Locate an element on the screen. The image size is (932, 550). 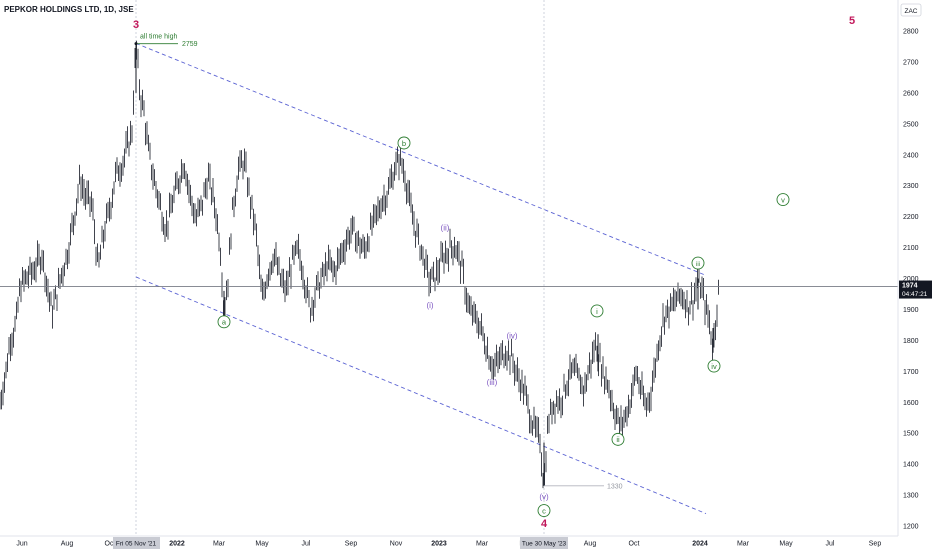
y-tick-label: 1600 is located at coordinates (911, 403).